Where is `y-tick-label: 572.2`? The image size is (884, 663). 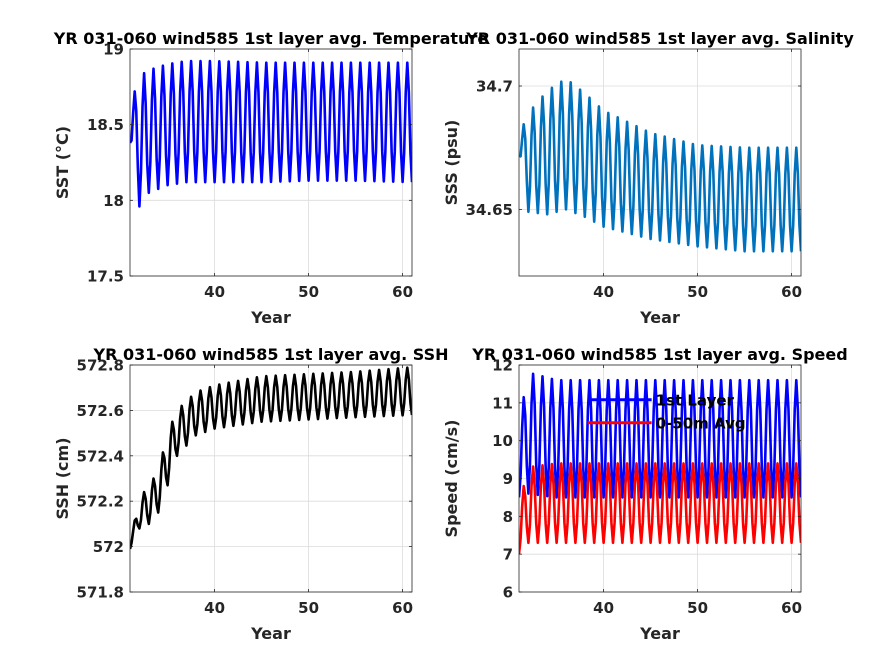 y-tick-label: 572.2 is located at coordinates (100, 502).